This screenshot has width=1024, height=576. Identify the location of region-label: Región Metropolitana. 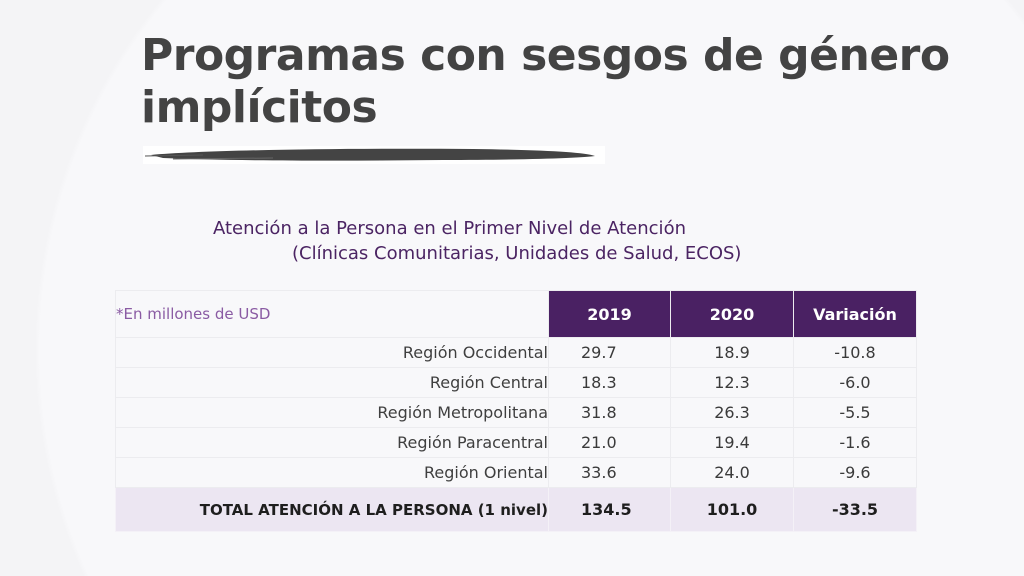
(332, 412).